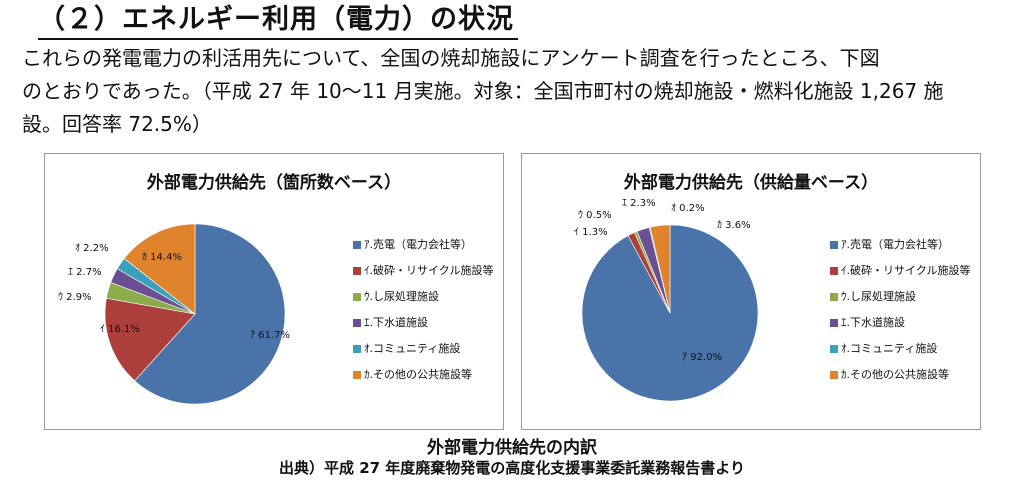 This screenshot has height=504, width=1024. I want to click on pie-chart-svg: ｱ 92.0% ｲ 1.3% ｳ 0.5% ｴ 2.3% ｵ 0.2% ｶ 3.6%, so click(666, 300).